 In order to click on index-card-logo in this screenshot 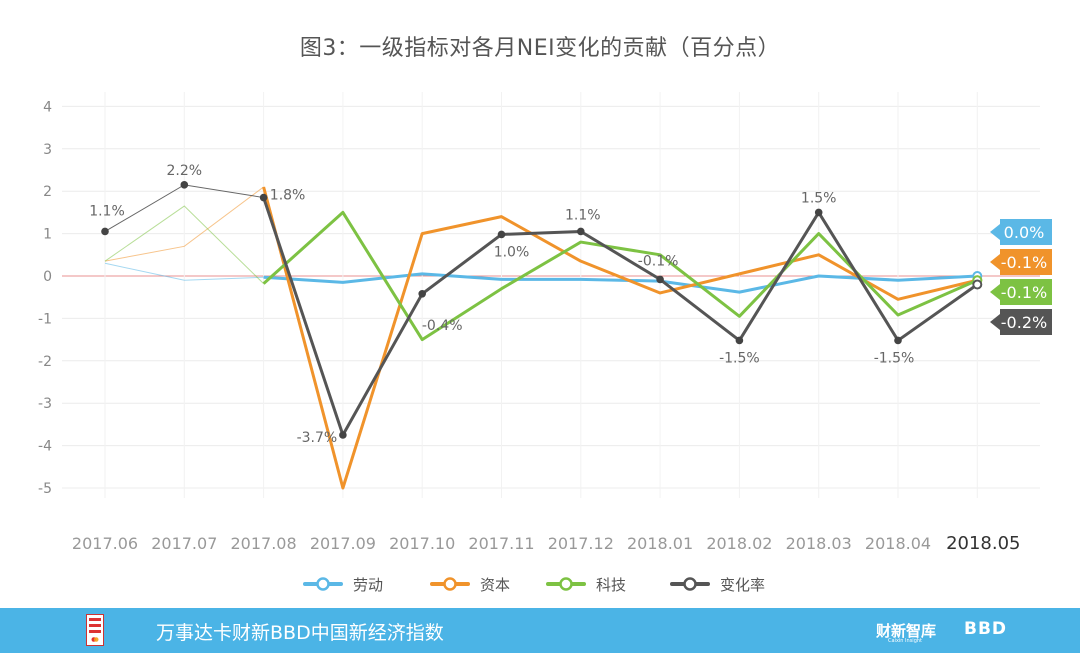, I will do `click(95, 630)`.